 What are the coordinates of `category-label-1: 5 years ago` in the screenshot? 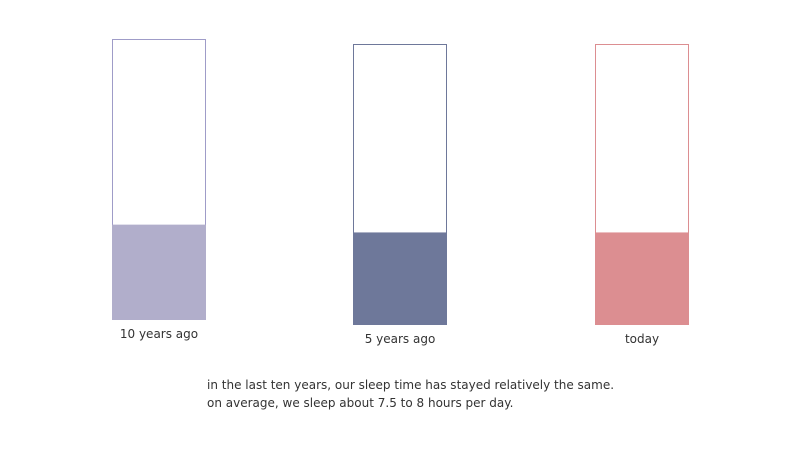 It's located at (400, 339).